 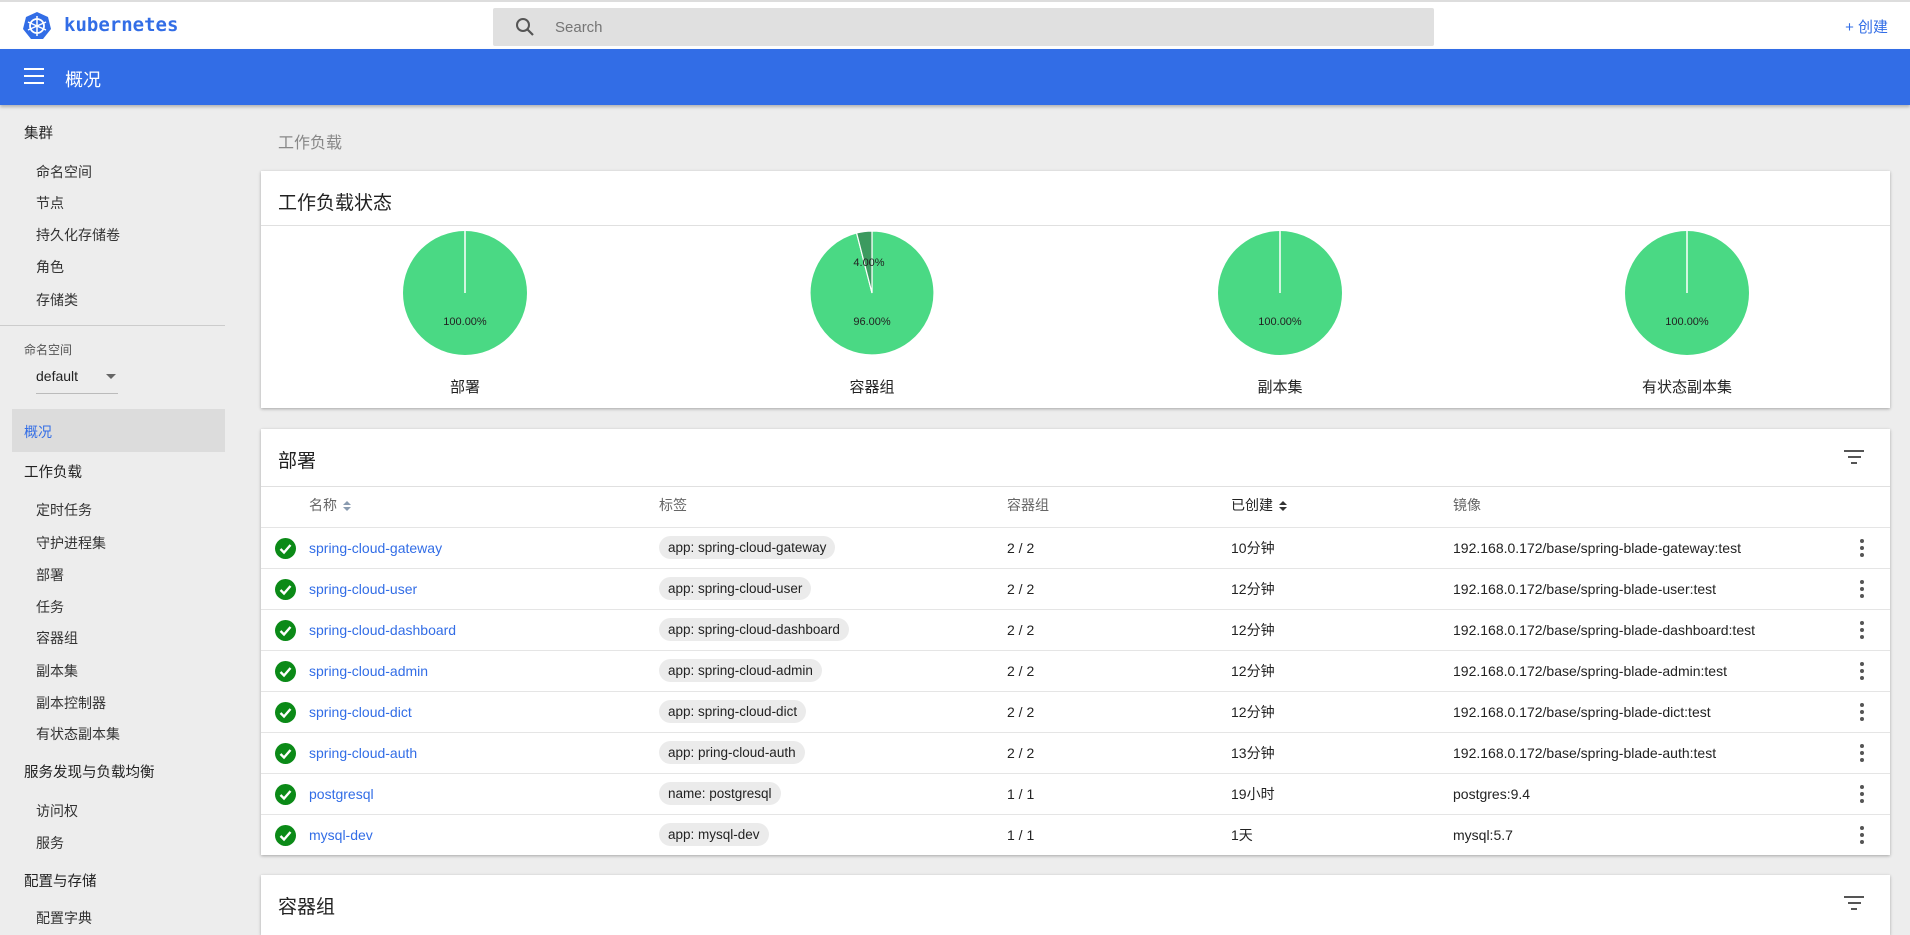 What do you see at coordinates (57, 638) in the screenshot?
I see `sidebar-item: 容器组` at bounding box center [57, 638].